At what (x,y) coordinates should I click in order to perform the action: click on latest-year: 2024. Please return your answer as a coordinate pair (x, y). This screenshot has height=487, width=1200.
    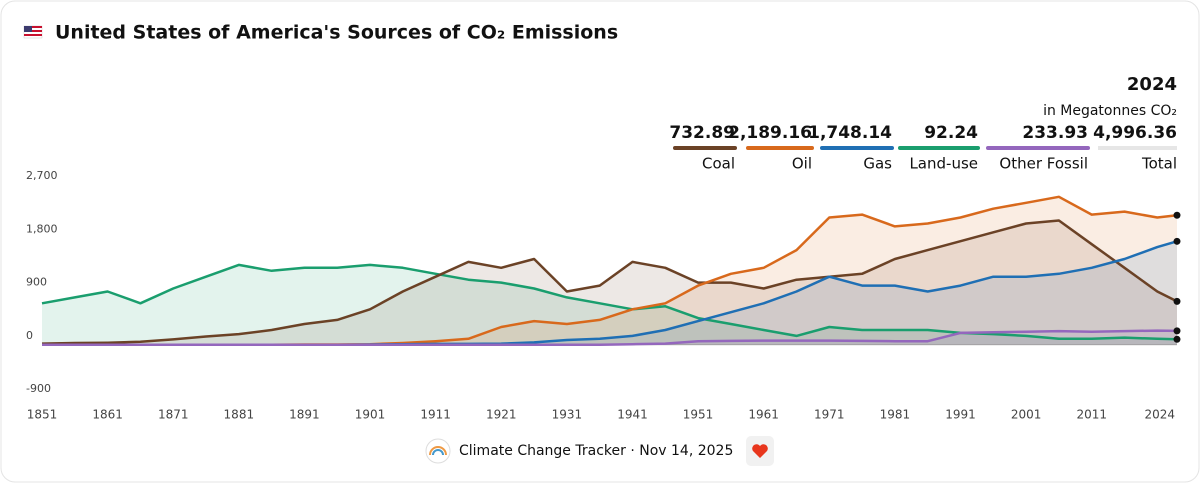
    Looking at the image, I should click on (1152, 84).